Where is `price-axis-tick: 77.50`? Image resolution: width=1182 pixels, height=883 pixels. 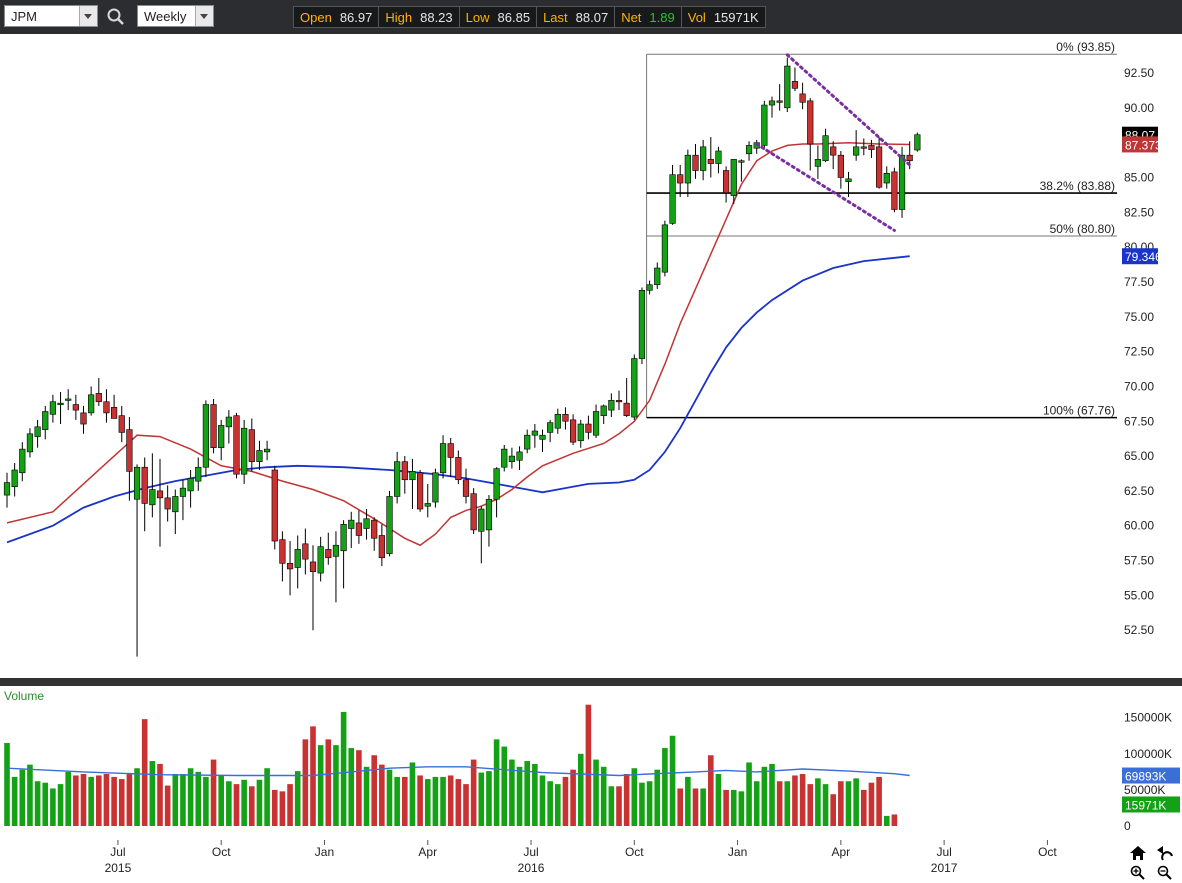
price-axis-tick: 77.50 is located at coordinates (1139, 282).